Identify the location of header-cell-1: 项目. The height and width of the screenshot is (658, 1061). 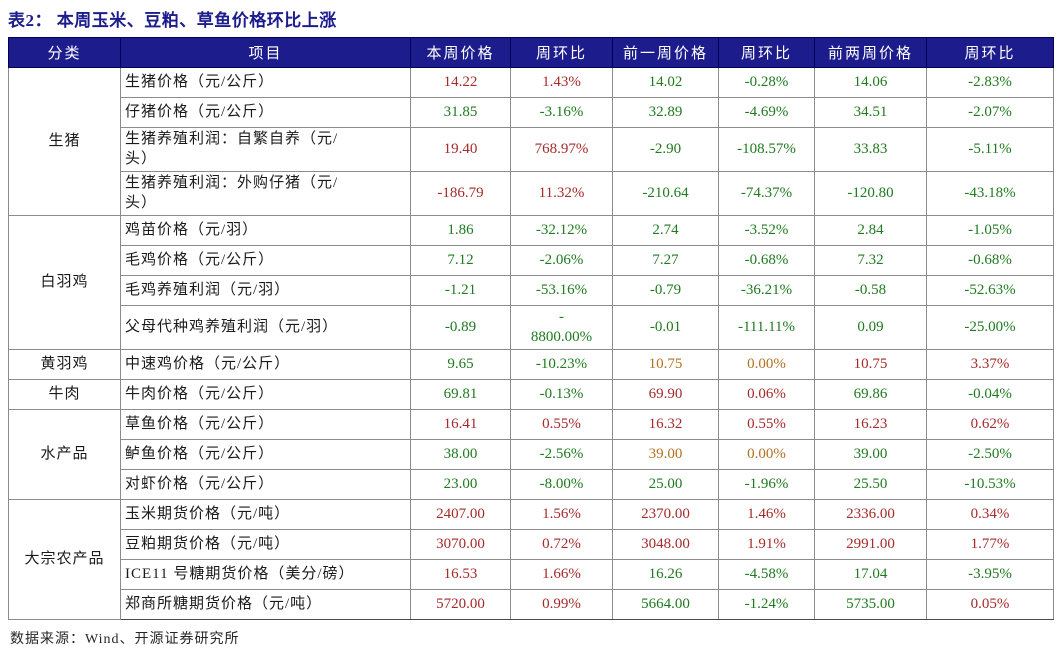
(265, 52).